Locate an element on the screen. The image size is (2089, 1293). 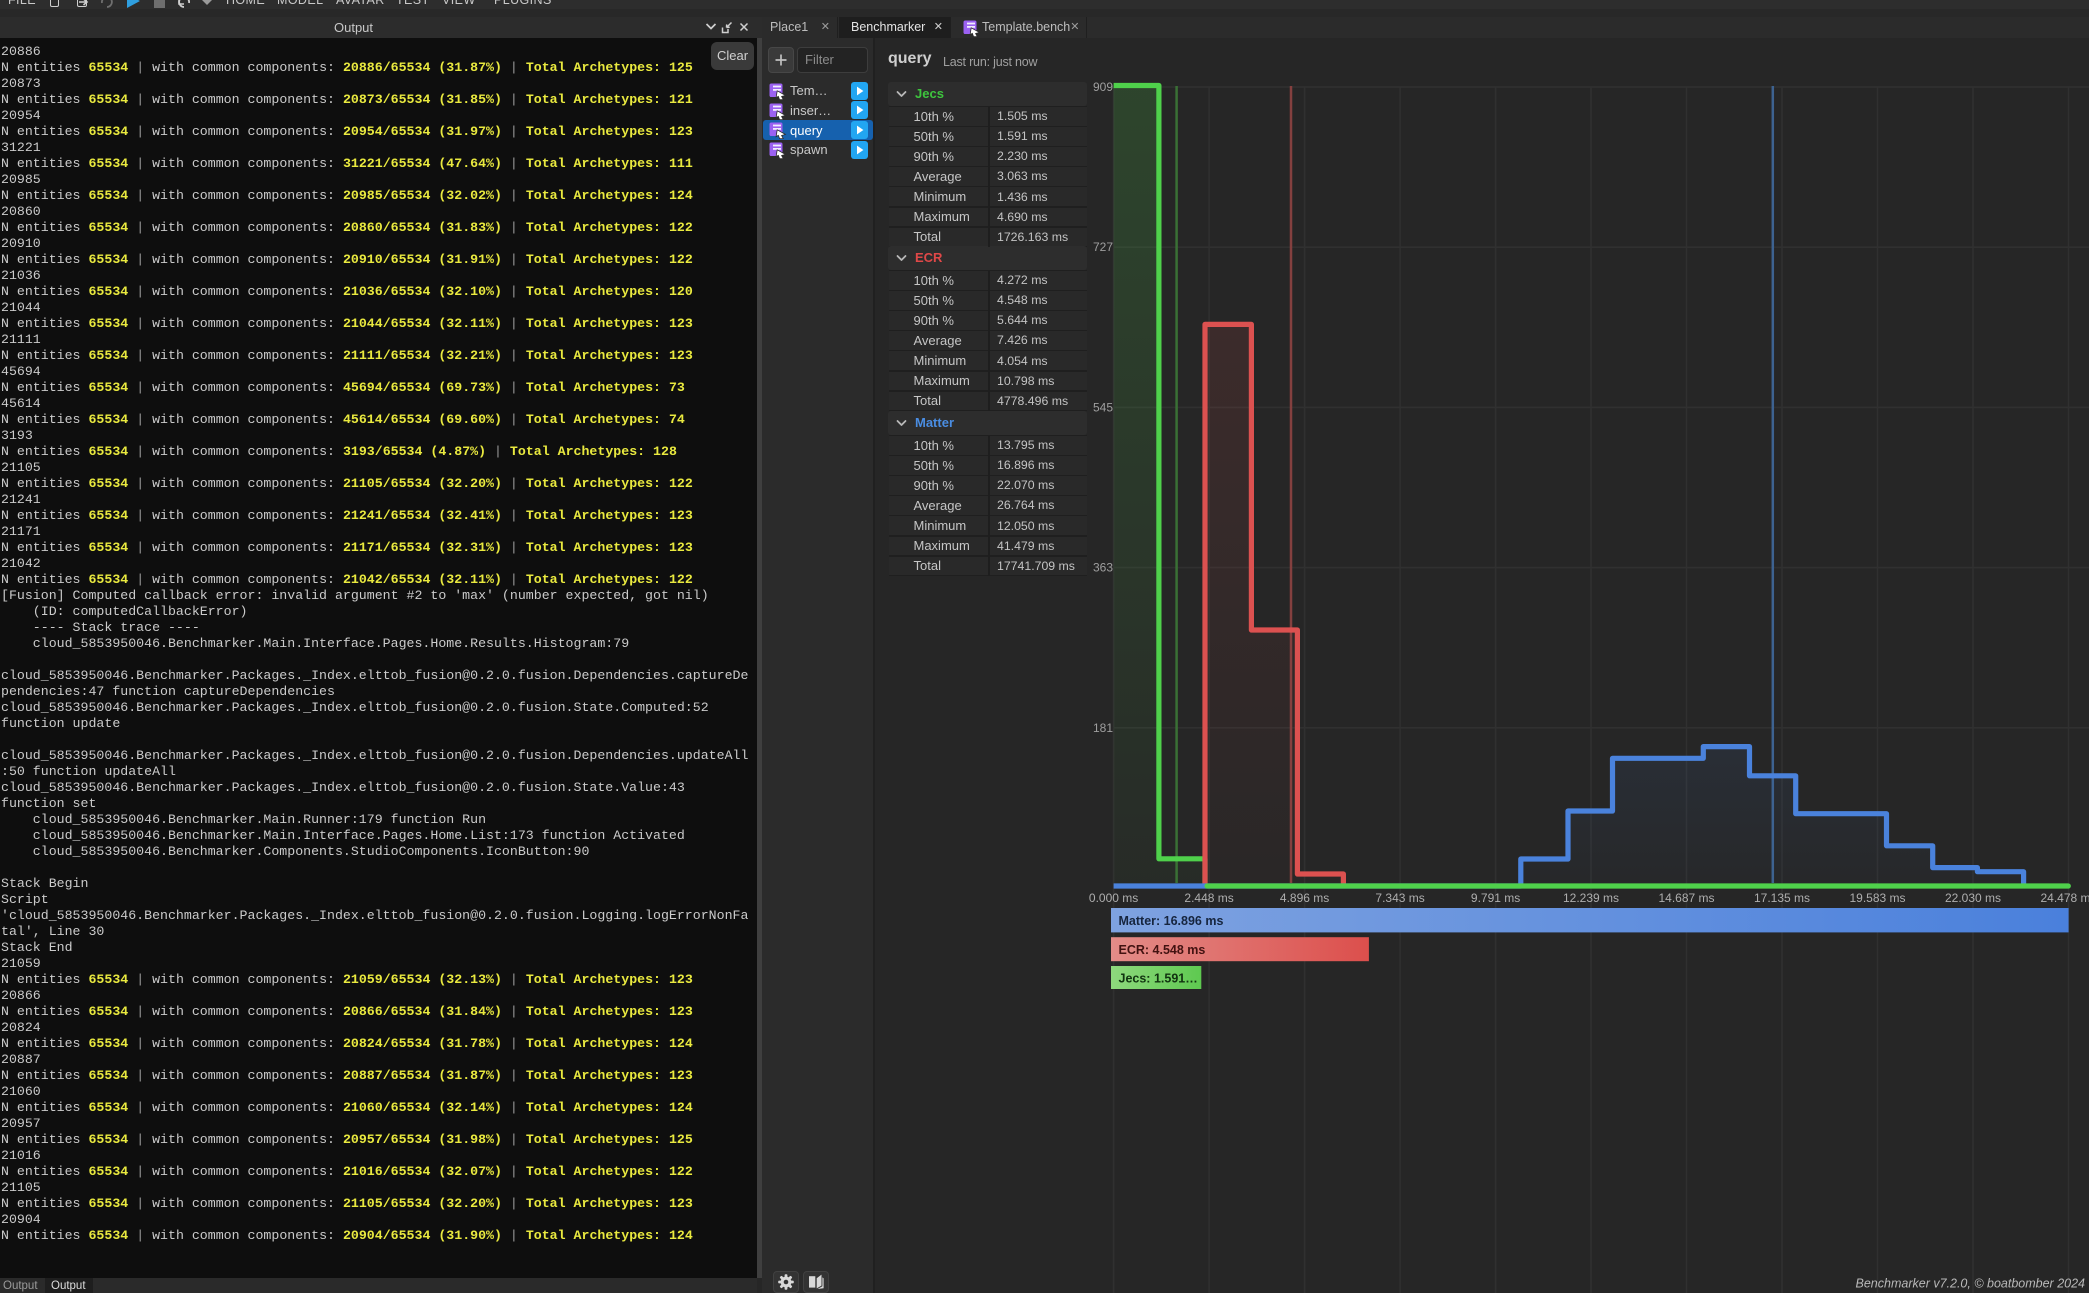
svg-text:Benchmarker v7.2.0, © boatbomb: Benchmarker v7.2.0, © boatbomber 2024 is located at coordinates (1971, 1284).